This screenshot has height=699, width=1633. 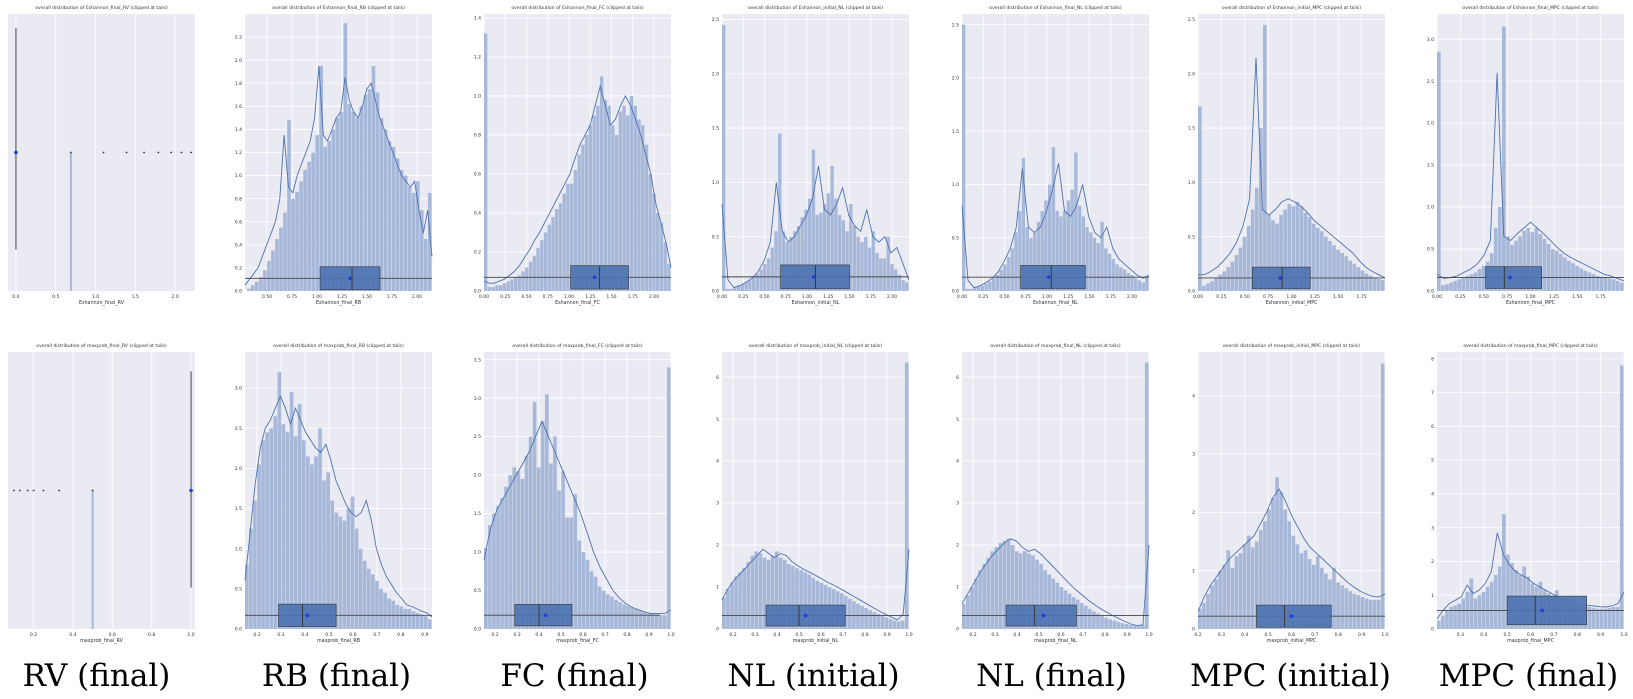 What do you see at coordinates (955, 238) in the screenshot?
I see `y-tick-label: 0.5` at bounding box center [955, 238].